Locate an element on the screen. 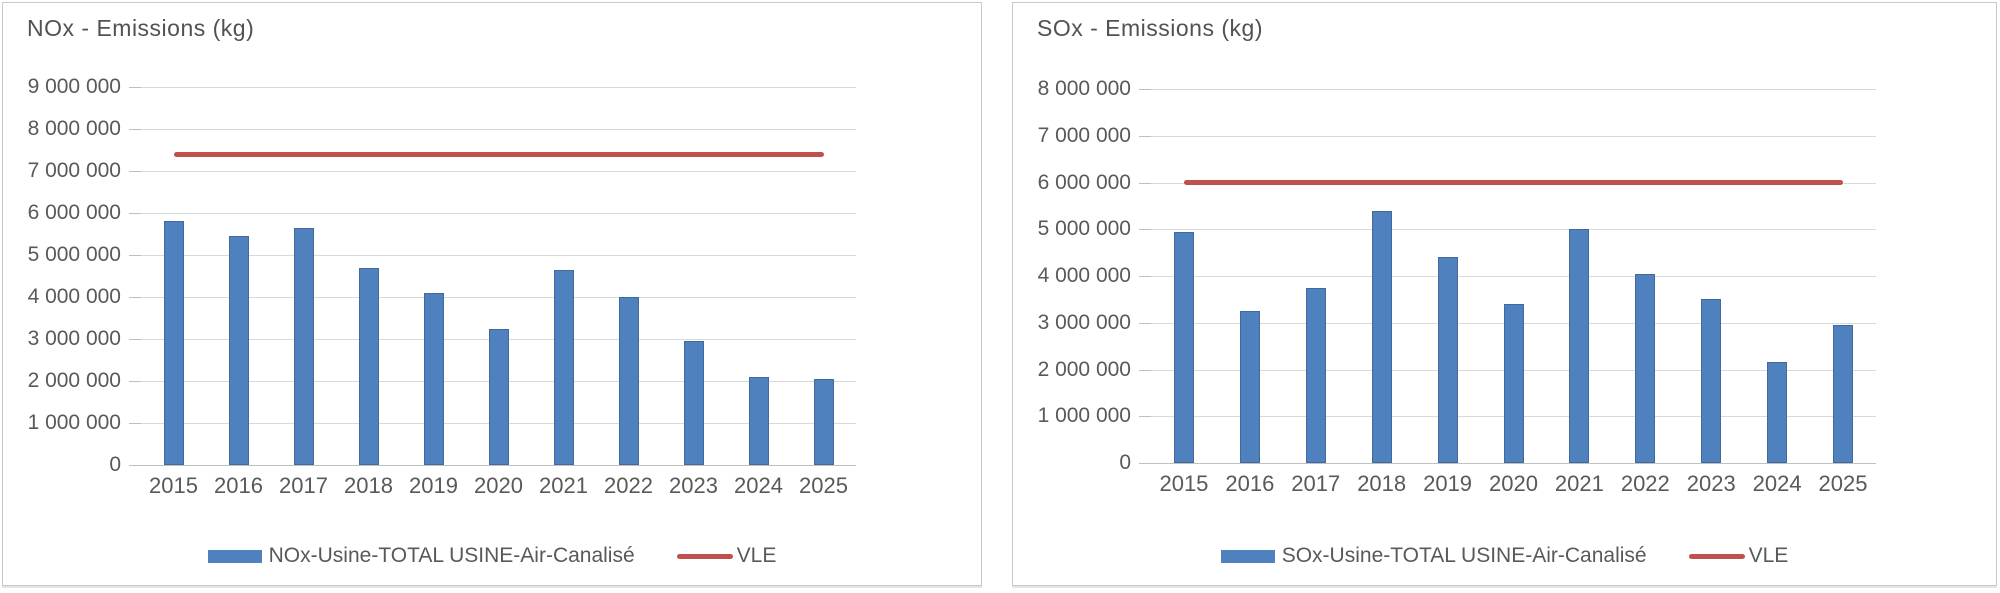 The width and height of the screenshot is (2000, 593). x-axis-label: 2016 is located at coordinates (238, 485).